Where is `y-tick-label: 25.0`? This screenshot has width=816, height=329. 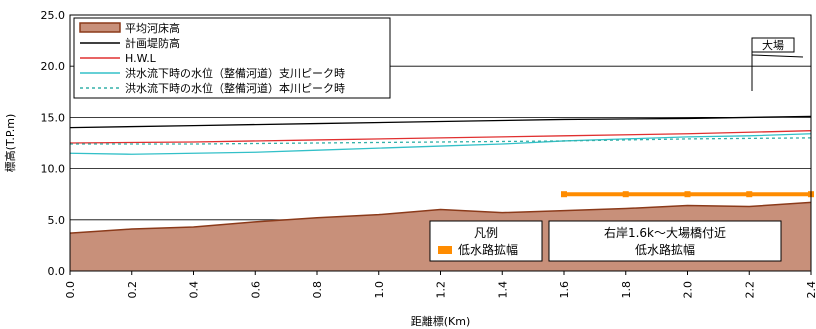 y-tick-label: 25.0 is located at coordinates (53, 15).